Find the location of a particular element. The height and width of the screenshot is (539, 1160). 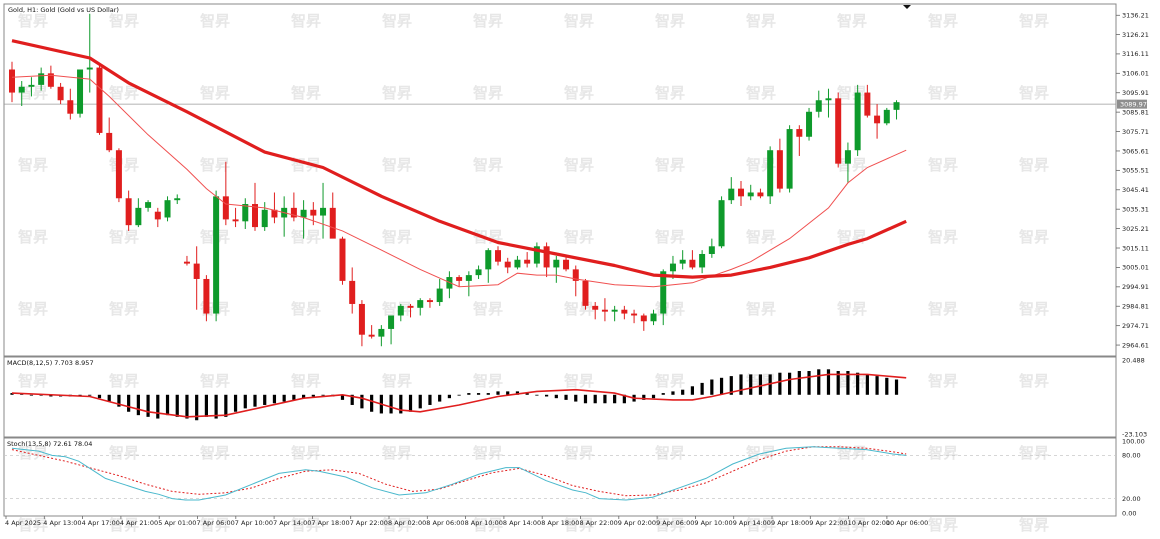

macd-panel is located at coordinates (458, 395).